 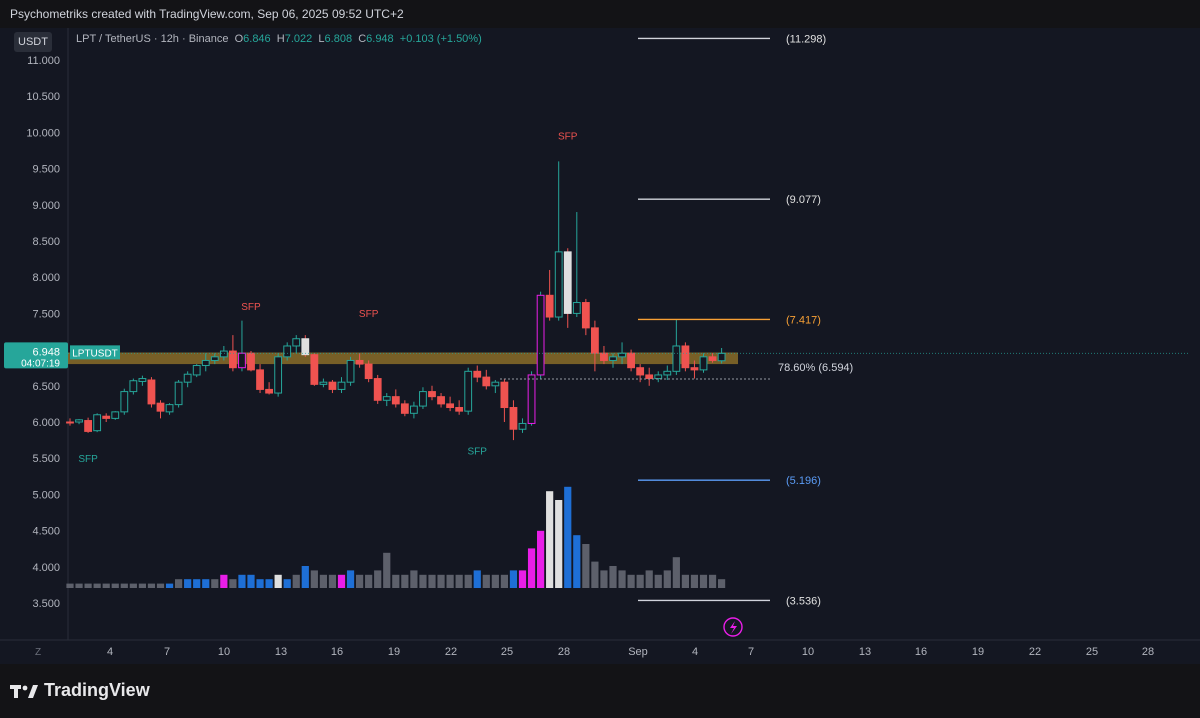 What do you see at coordinates (46, 423) in the screenshot?
I see `y-tick-label: 6.000` at bounding box center [46, 423].